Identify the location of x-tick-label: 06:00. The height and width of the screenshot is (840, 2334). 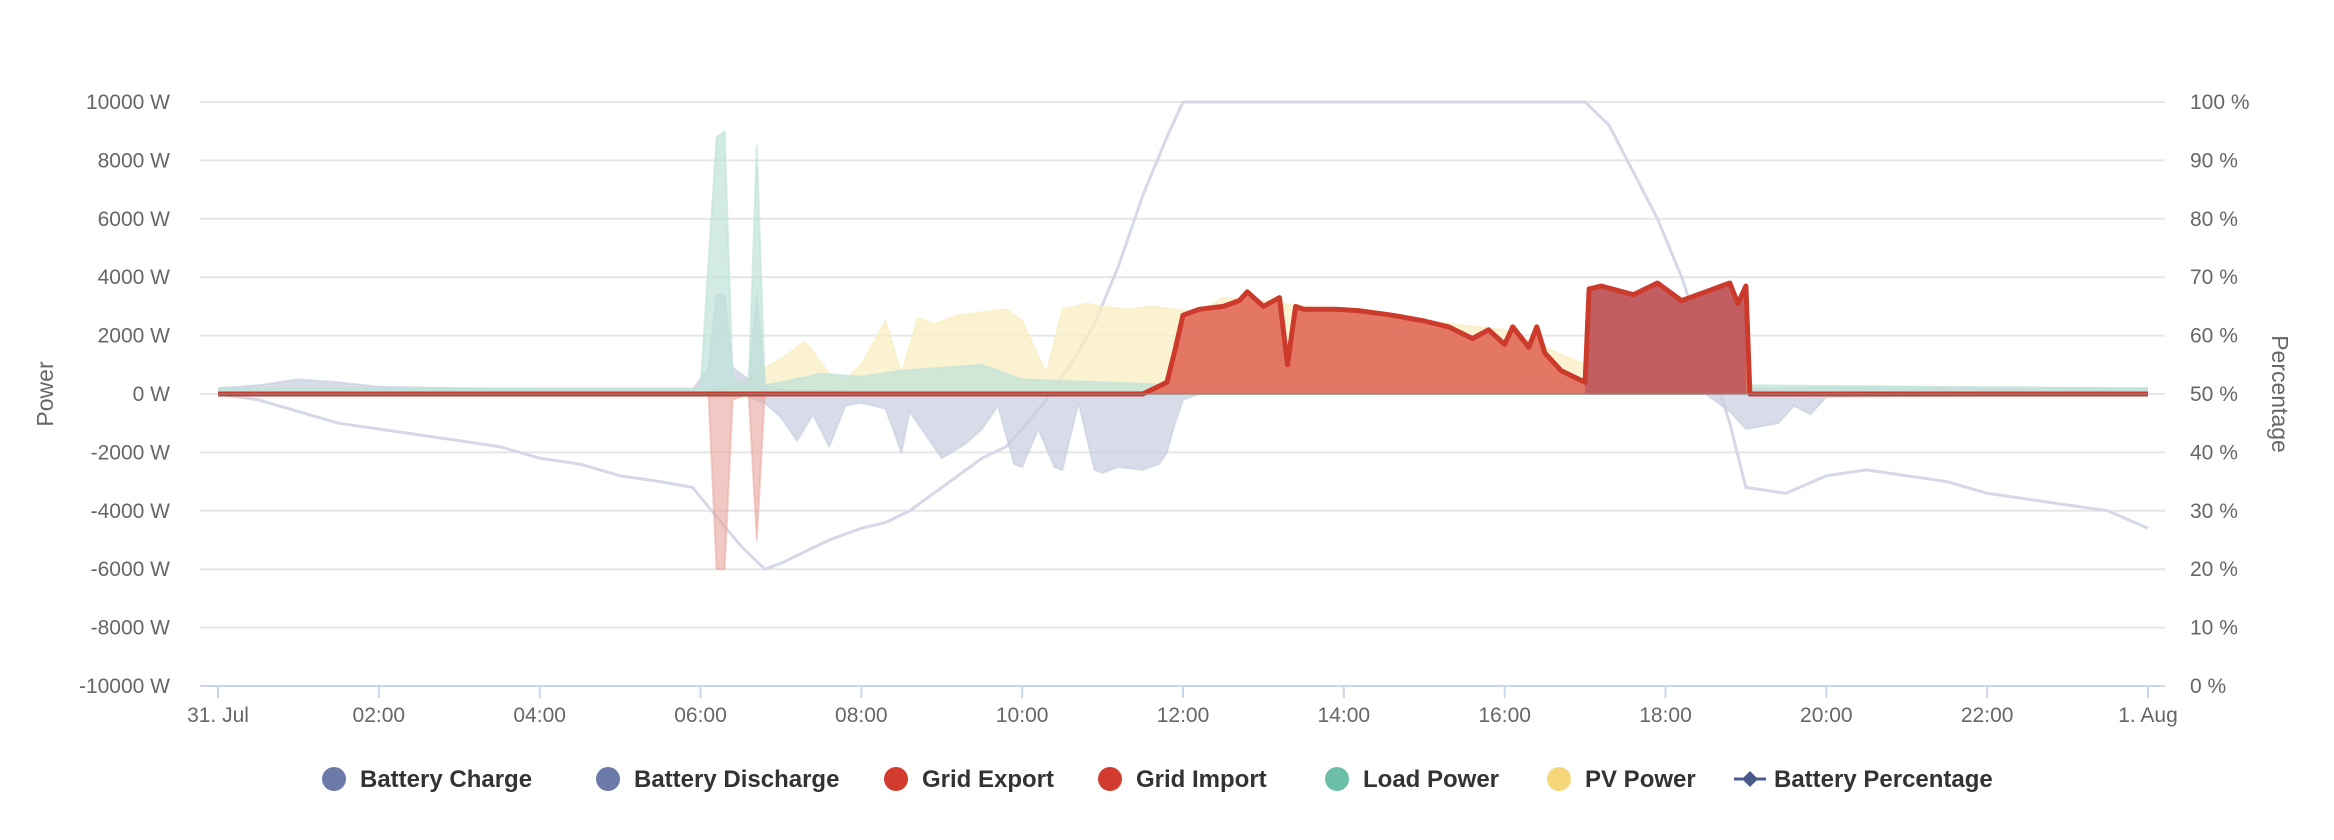
(700, 715).